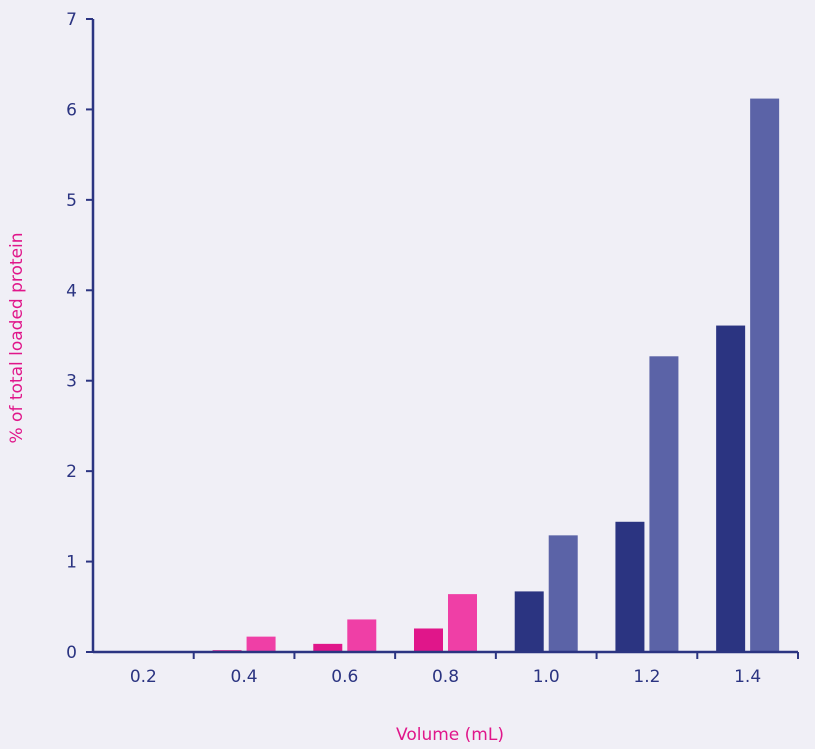  What do you see at coordinates (143, 677) in the screenshot?
I see `x-tick-label: 0.2` at bounding box center [143, 677].